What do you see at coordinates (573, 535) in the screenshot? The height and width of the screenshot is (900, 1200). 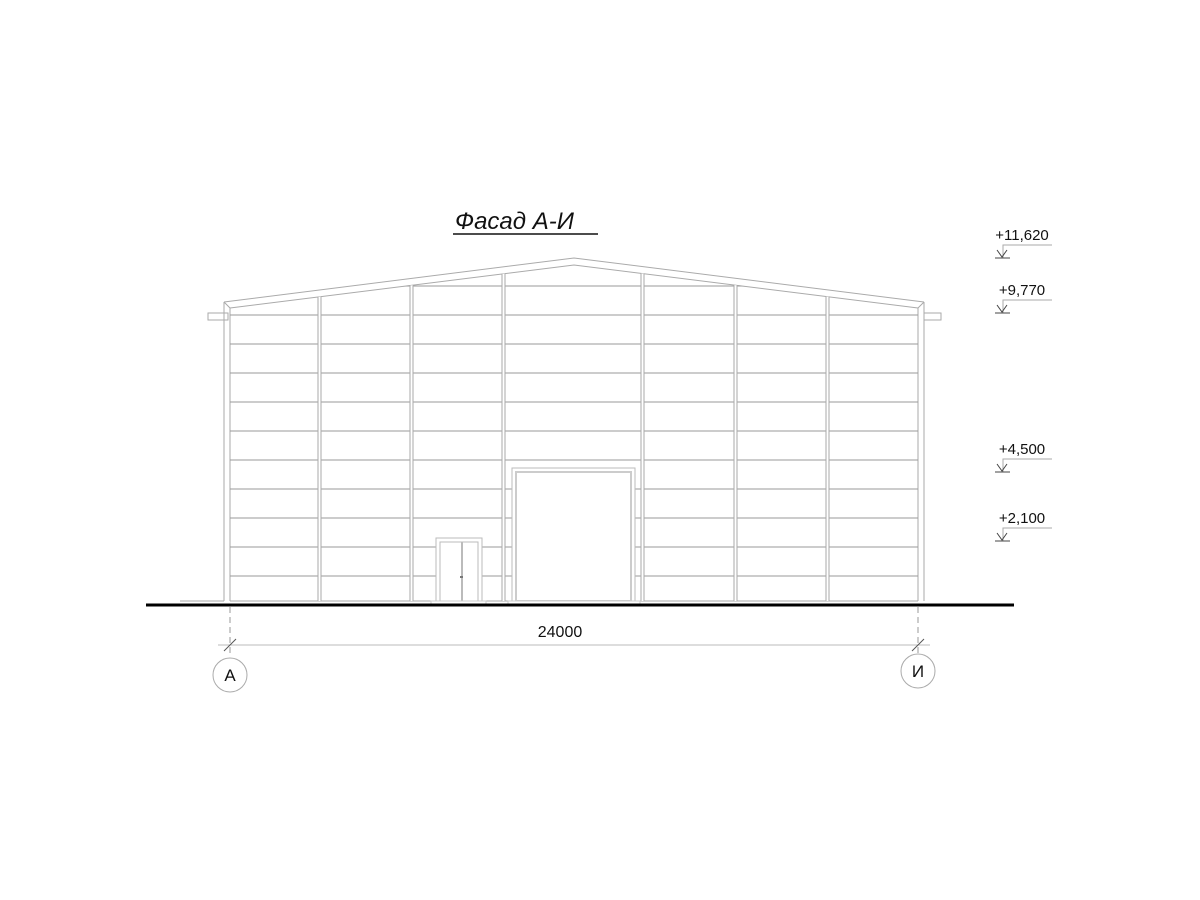 I see `sectional-gate` at bounding box center [573, 535].